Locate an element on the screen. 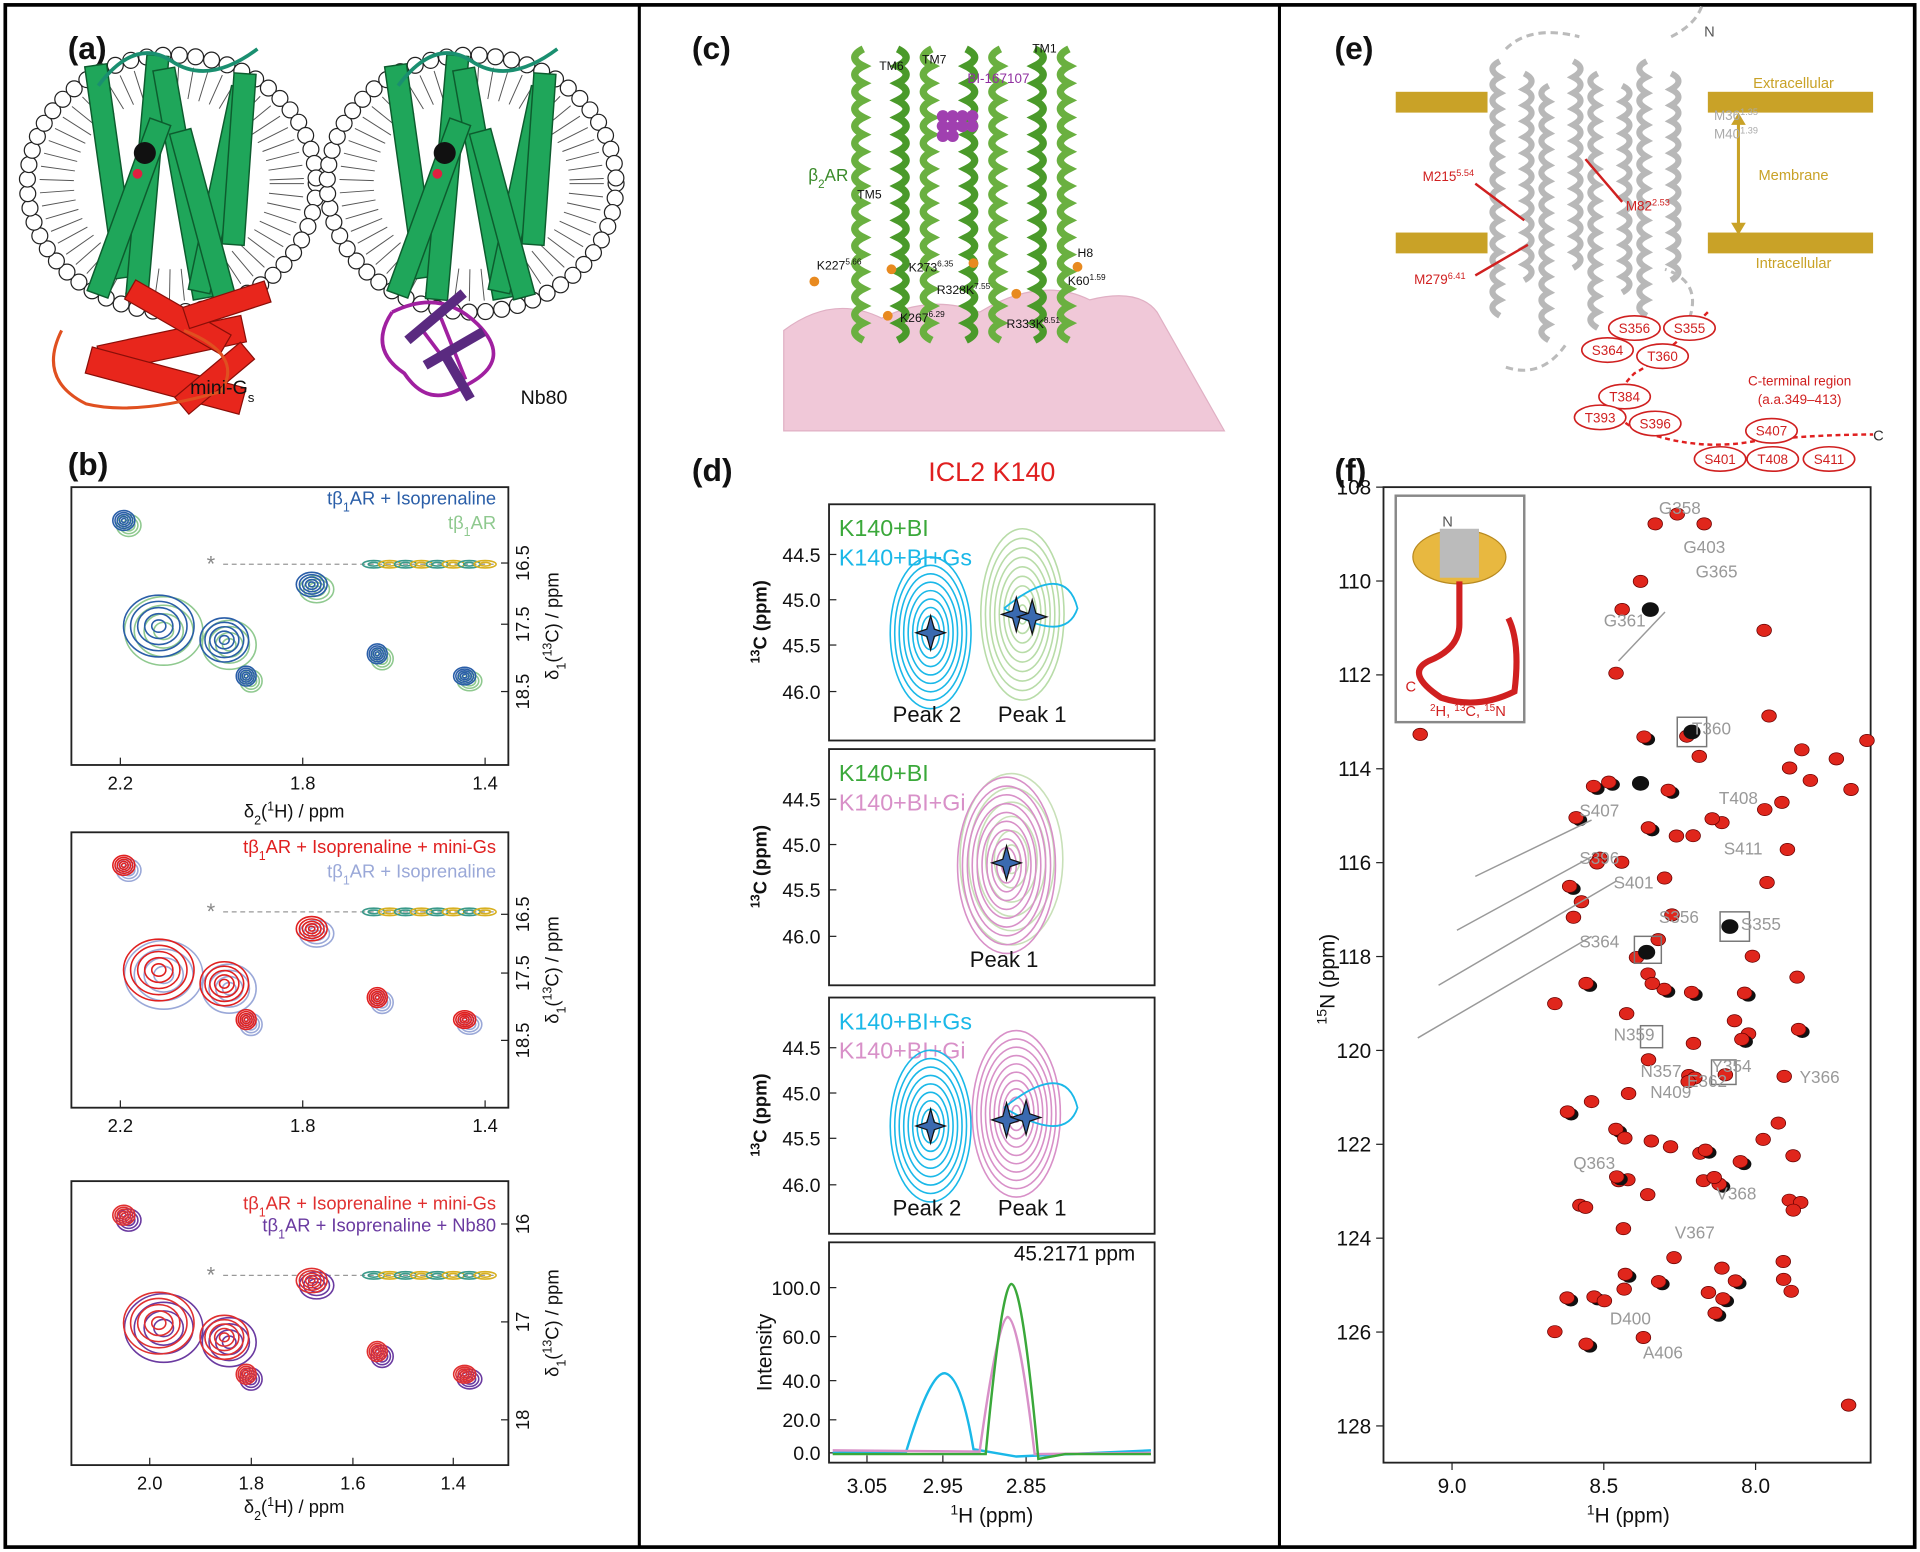 Image resolution: width=1920 pixels, height=1552 pixels. y-axis-label: 13C (ppm) is located at coordinates (760, 1114).